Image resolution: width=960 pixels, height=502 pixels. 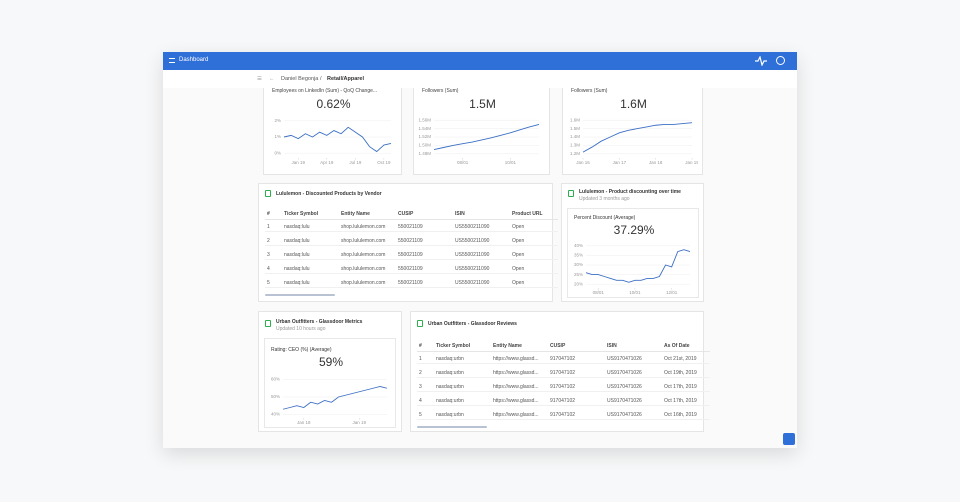 I want to click on activity-icon, so click(x=761, y=61).